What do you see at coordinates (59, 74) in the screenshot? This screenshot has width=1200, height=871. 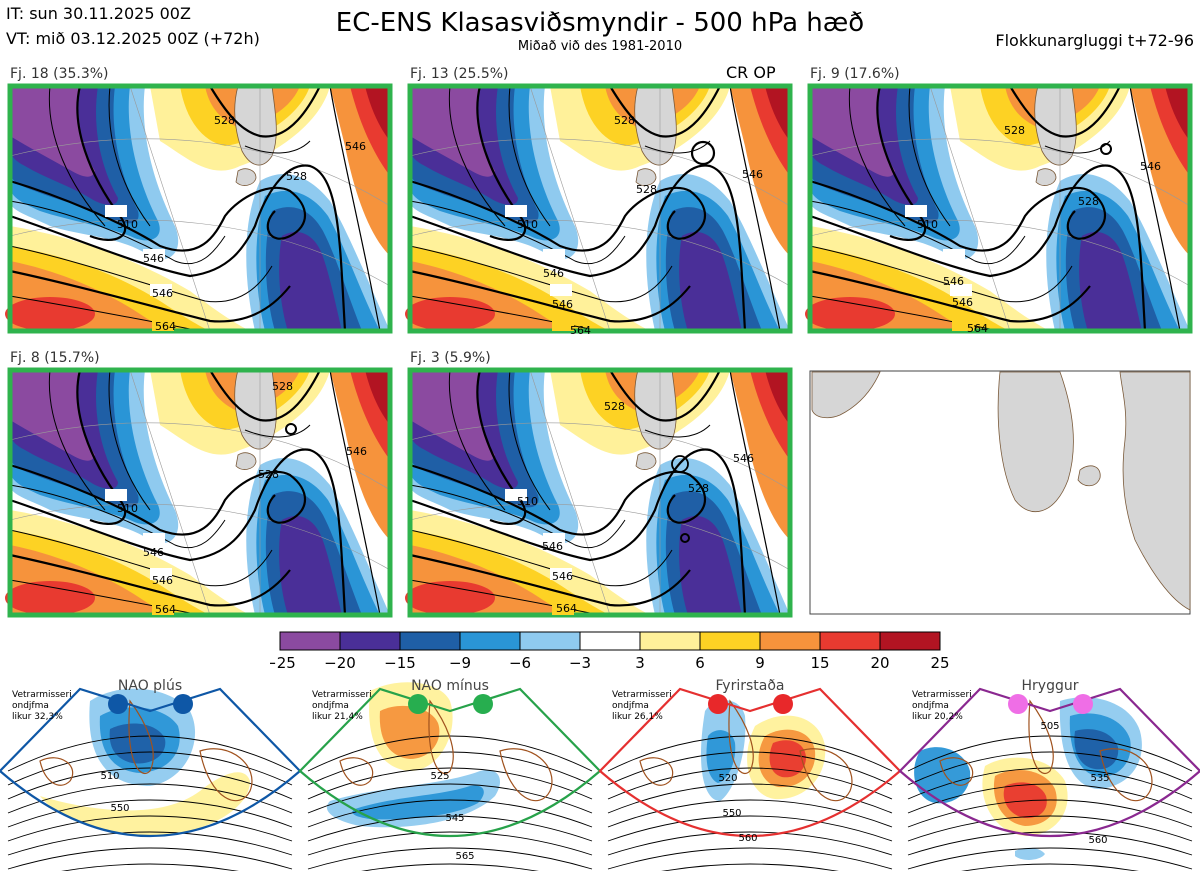 I see `panel-label-1: Fj. 18 (35.3%)` at bounding box center [59, 74].